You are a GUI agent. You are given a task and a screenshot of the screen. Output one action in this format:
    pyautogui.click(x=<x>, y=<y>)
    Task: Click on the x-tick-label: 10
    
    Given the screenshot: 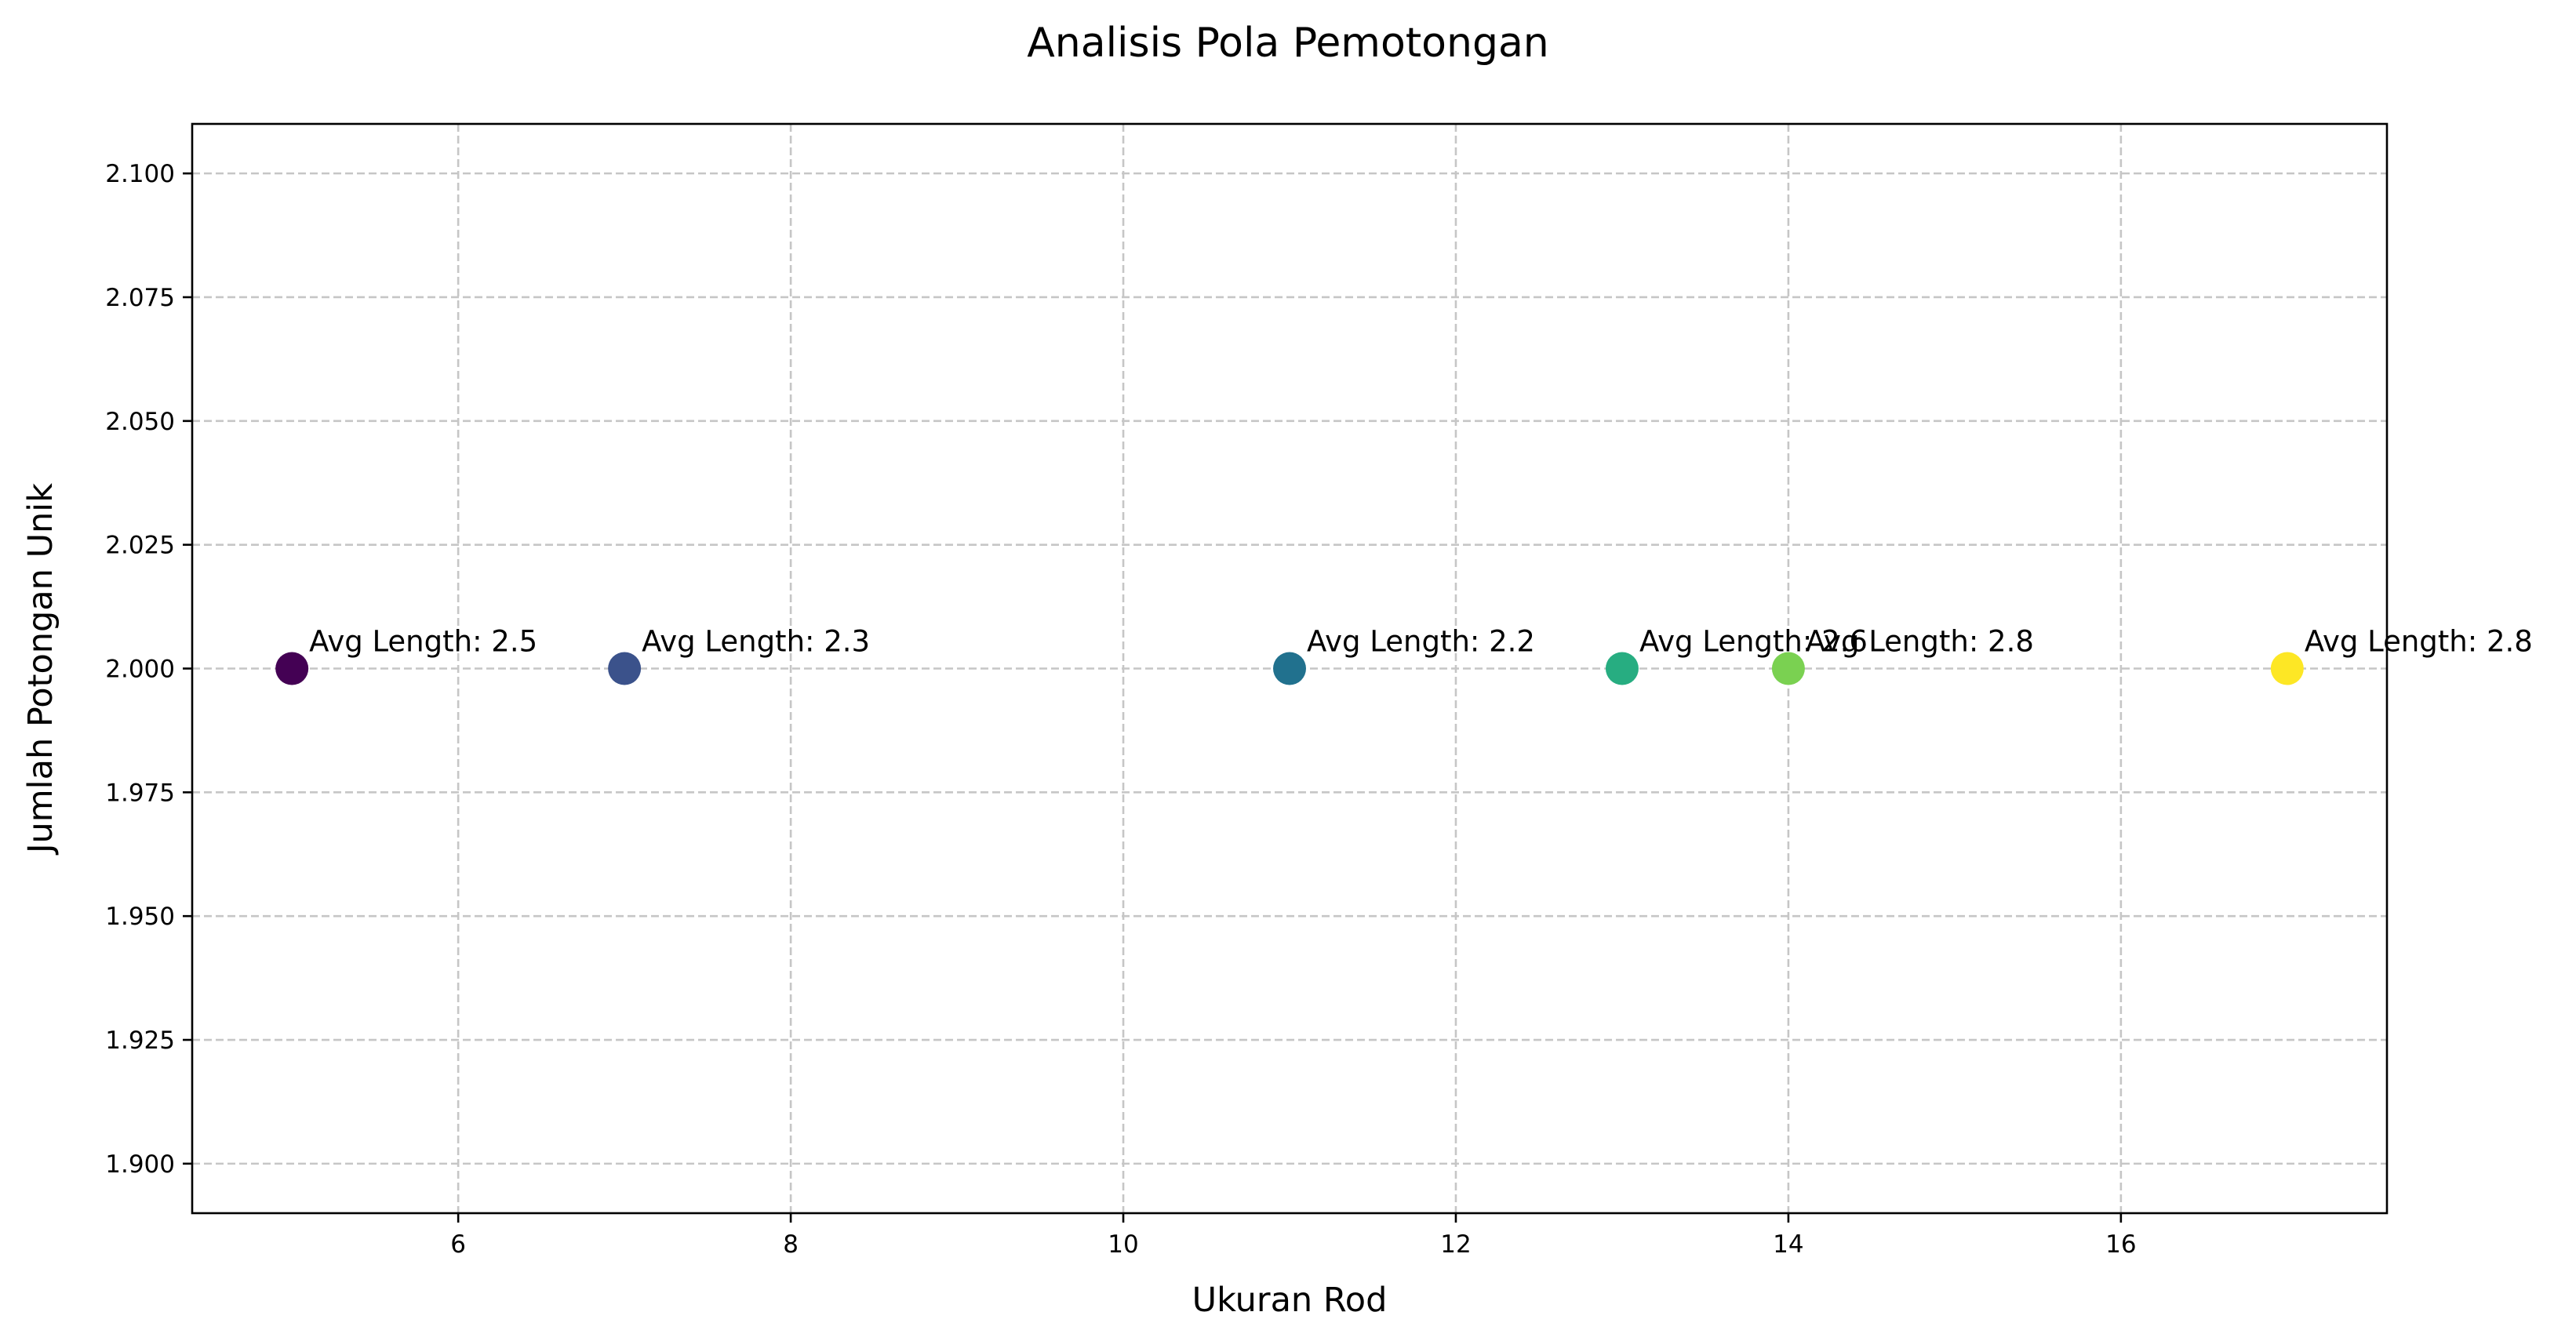 What is the action you would take?
    pyautogui.click(x=1123, y=1244)
    